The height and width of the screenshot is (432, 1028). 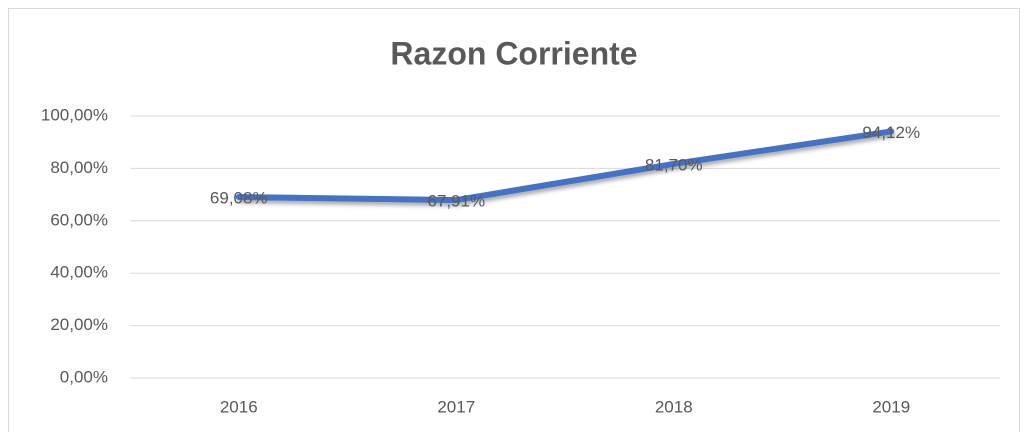 What do you see at coordinates (513, 53) in the screenshot?
I see `chart-title: Razon Corriente` at bounding box center [513, 53].